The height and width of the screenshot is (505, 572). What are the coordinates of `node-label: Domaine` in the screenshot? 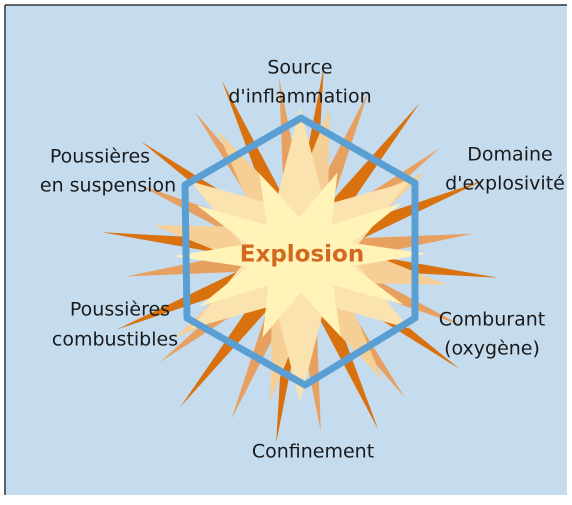 It's located at (509, 155).